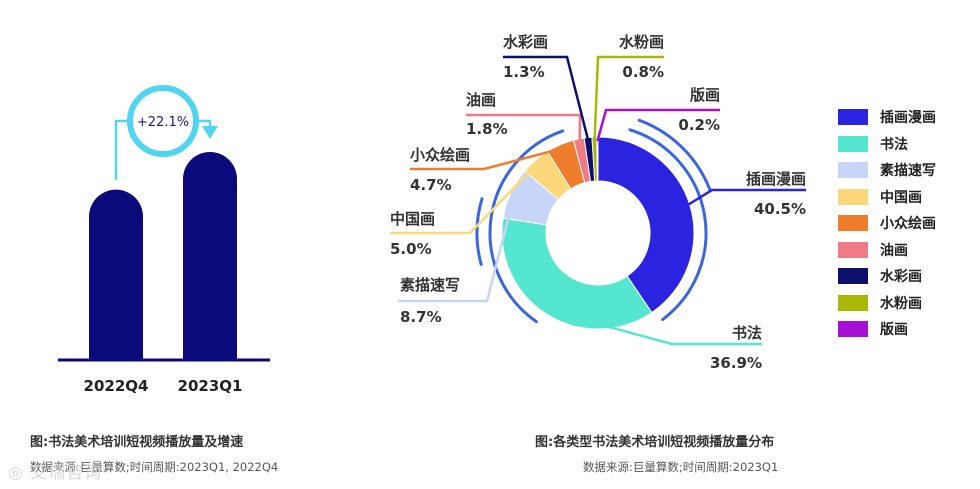 This screenshot has width=980, height=489. I want to click on slice-name-label-水彩画: 水彩画, so click(525, 42).